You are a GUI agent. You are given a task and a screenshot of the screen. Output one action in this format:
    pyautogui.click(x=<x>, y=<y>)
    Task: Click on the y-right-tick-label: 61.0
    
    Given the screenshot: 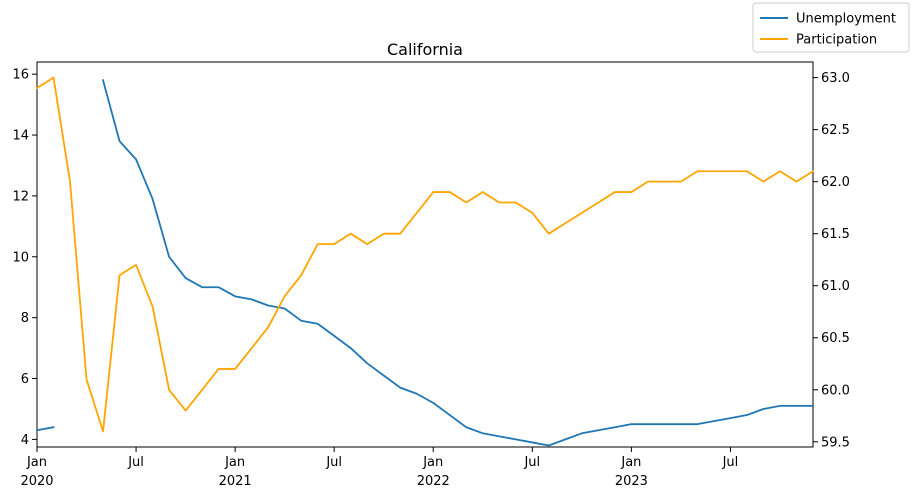 What is the action you would take?
    pyautogui.click(x=835, y=286)
    